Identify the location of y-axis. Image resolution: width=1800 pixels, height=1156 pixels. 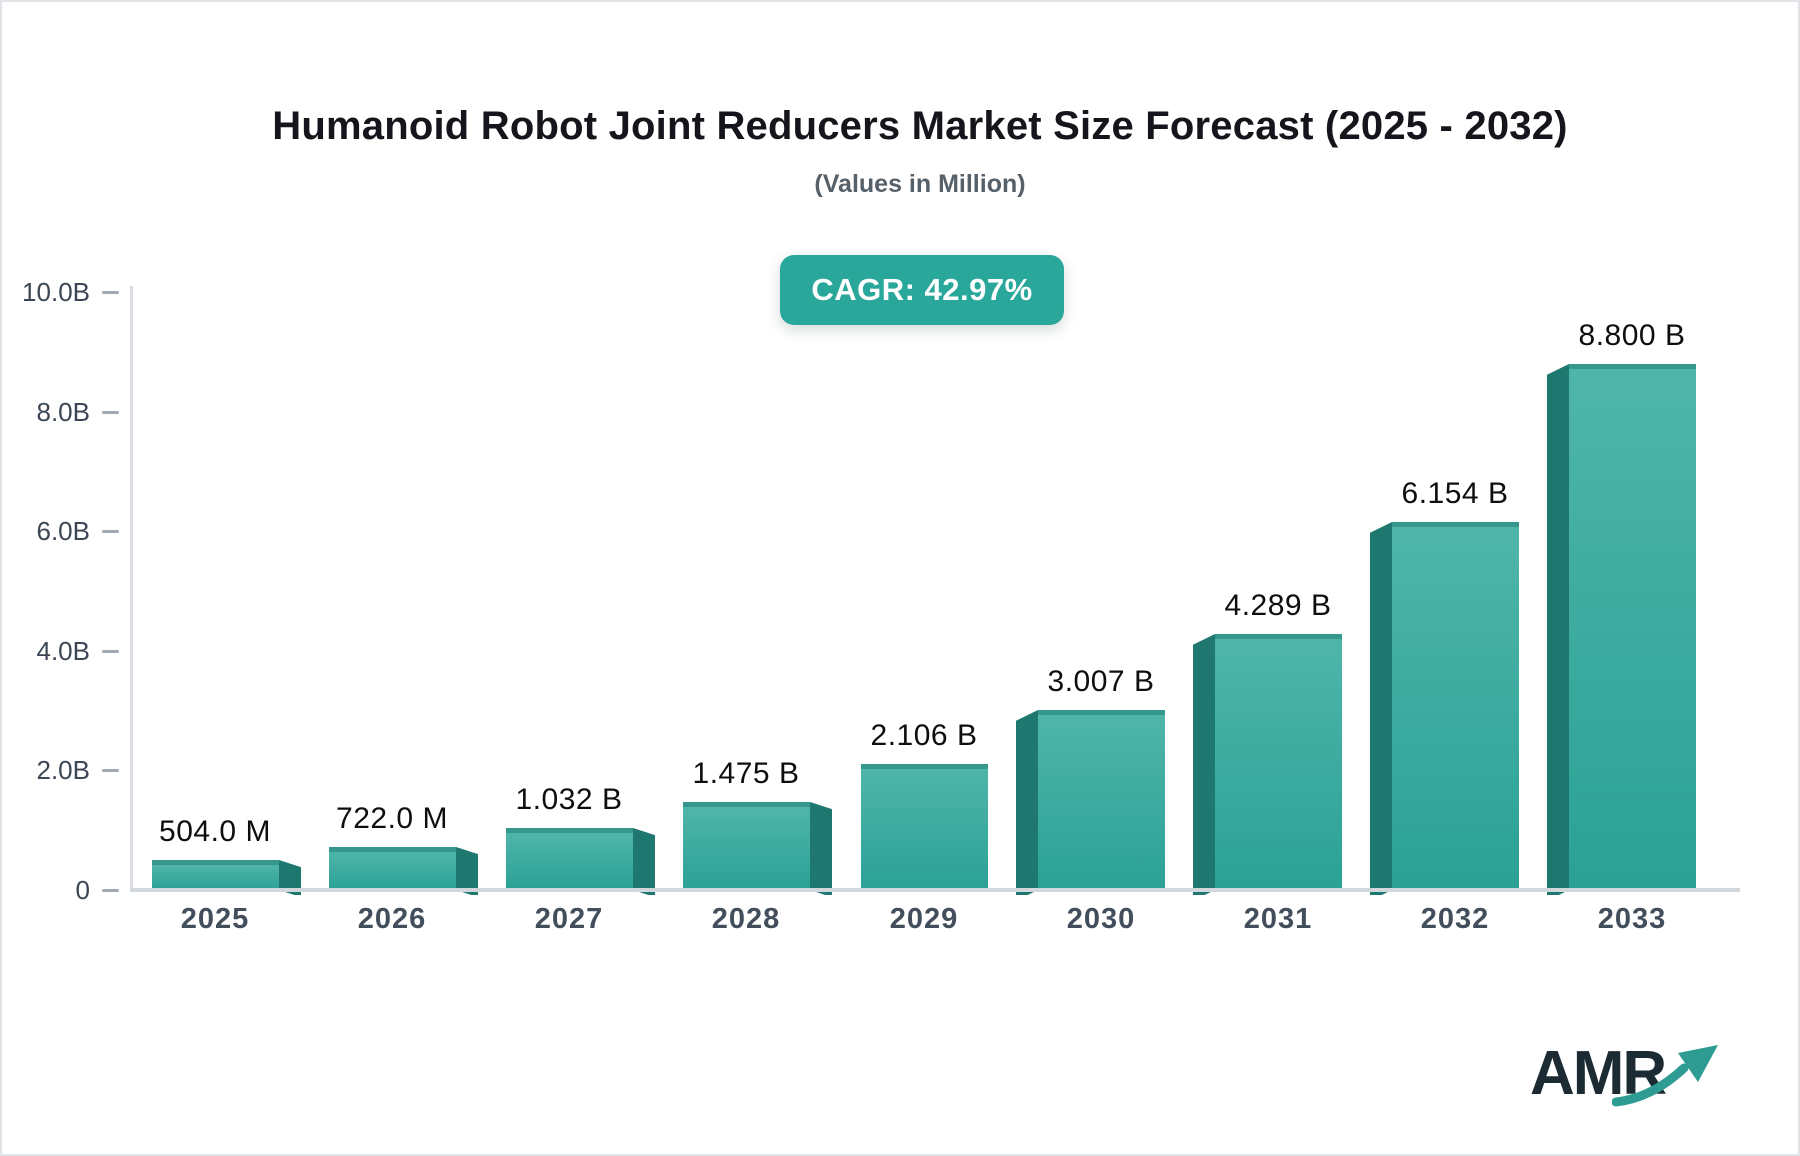
(131, 589).